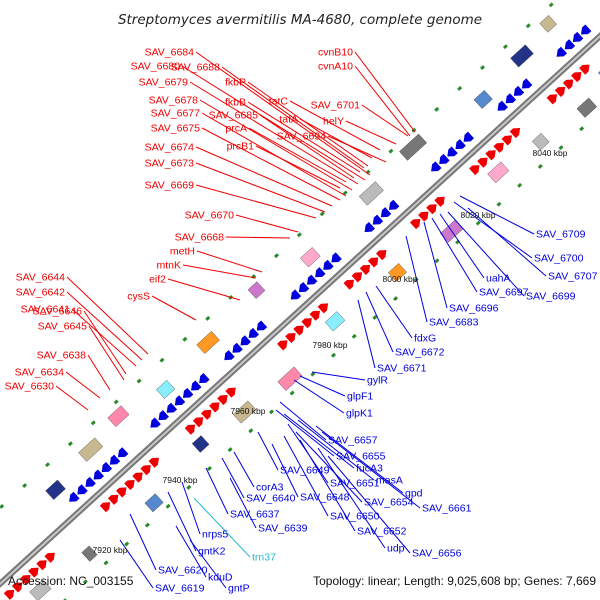 The image size is (600, 600). I want to click on gene-label: glpK1, so click(359, 414).